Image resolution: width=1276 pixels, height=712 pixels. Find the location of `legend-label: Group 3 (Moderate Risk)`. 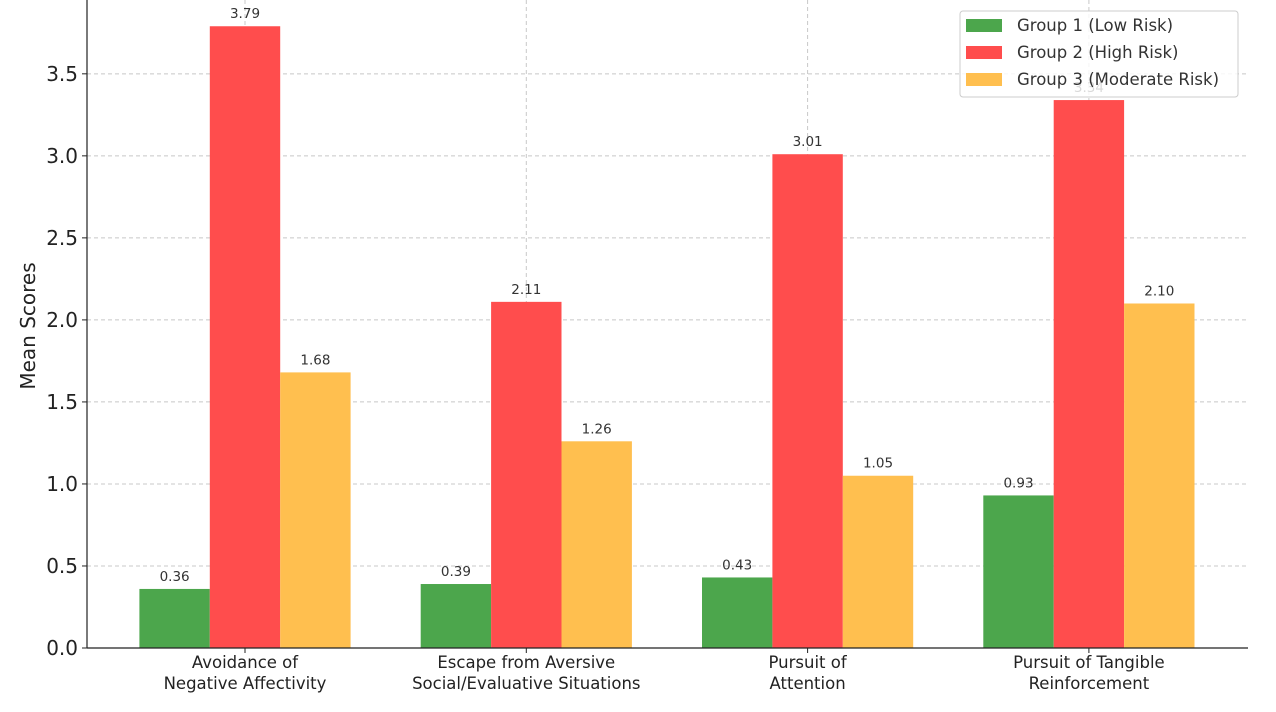

legend-label: Group 3 (Moderate Risk) is located at coordinates (1118, 79).